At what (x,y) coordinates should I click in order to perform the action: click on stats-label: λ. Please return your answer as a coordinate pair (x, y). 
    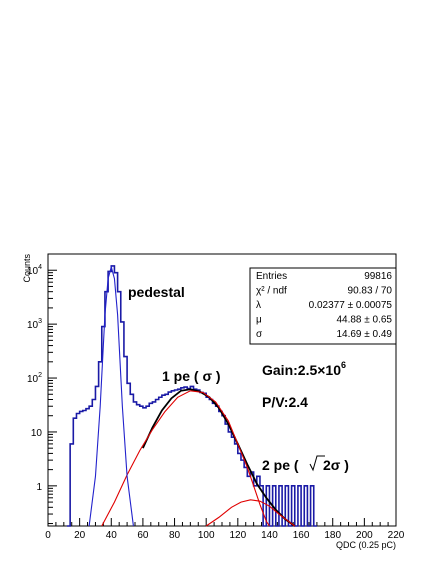
    Looking at the image, I should click on (258, 305).